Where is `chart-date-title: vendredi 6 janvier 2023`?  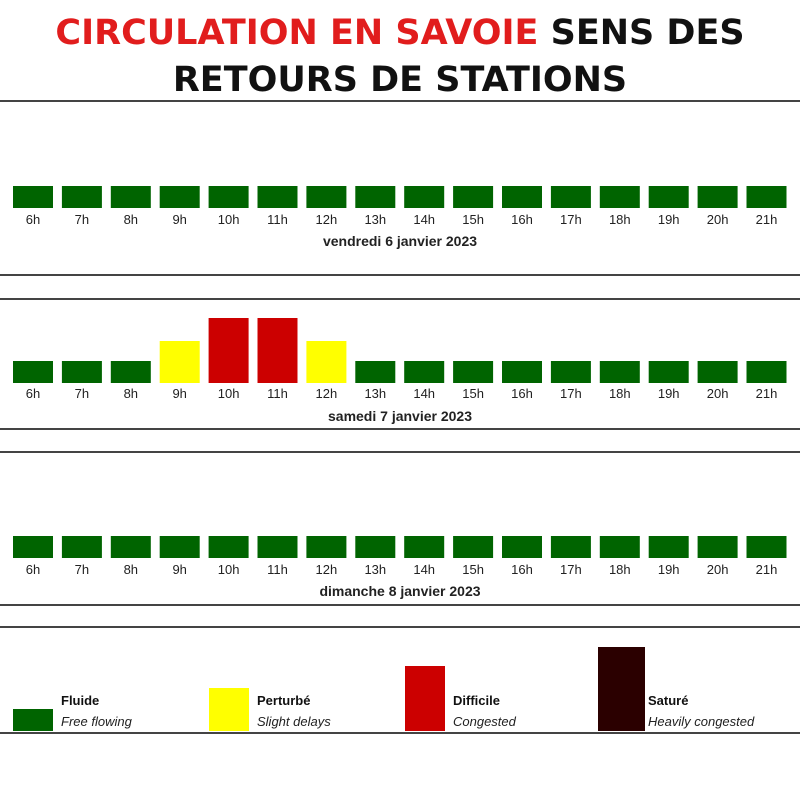 chart-date-title: vendredi 6 janvier 2023 is located at coordinates (400, 241).